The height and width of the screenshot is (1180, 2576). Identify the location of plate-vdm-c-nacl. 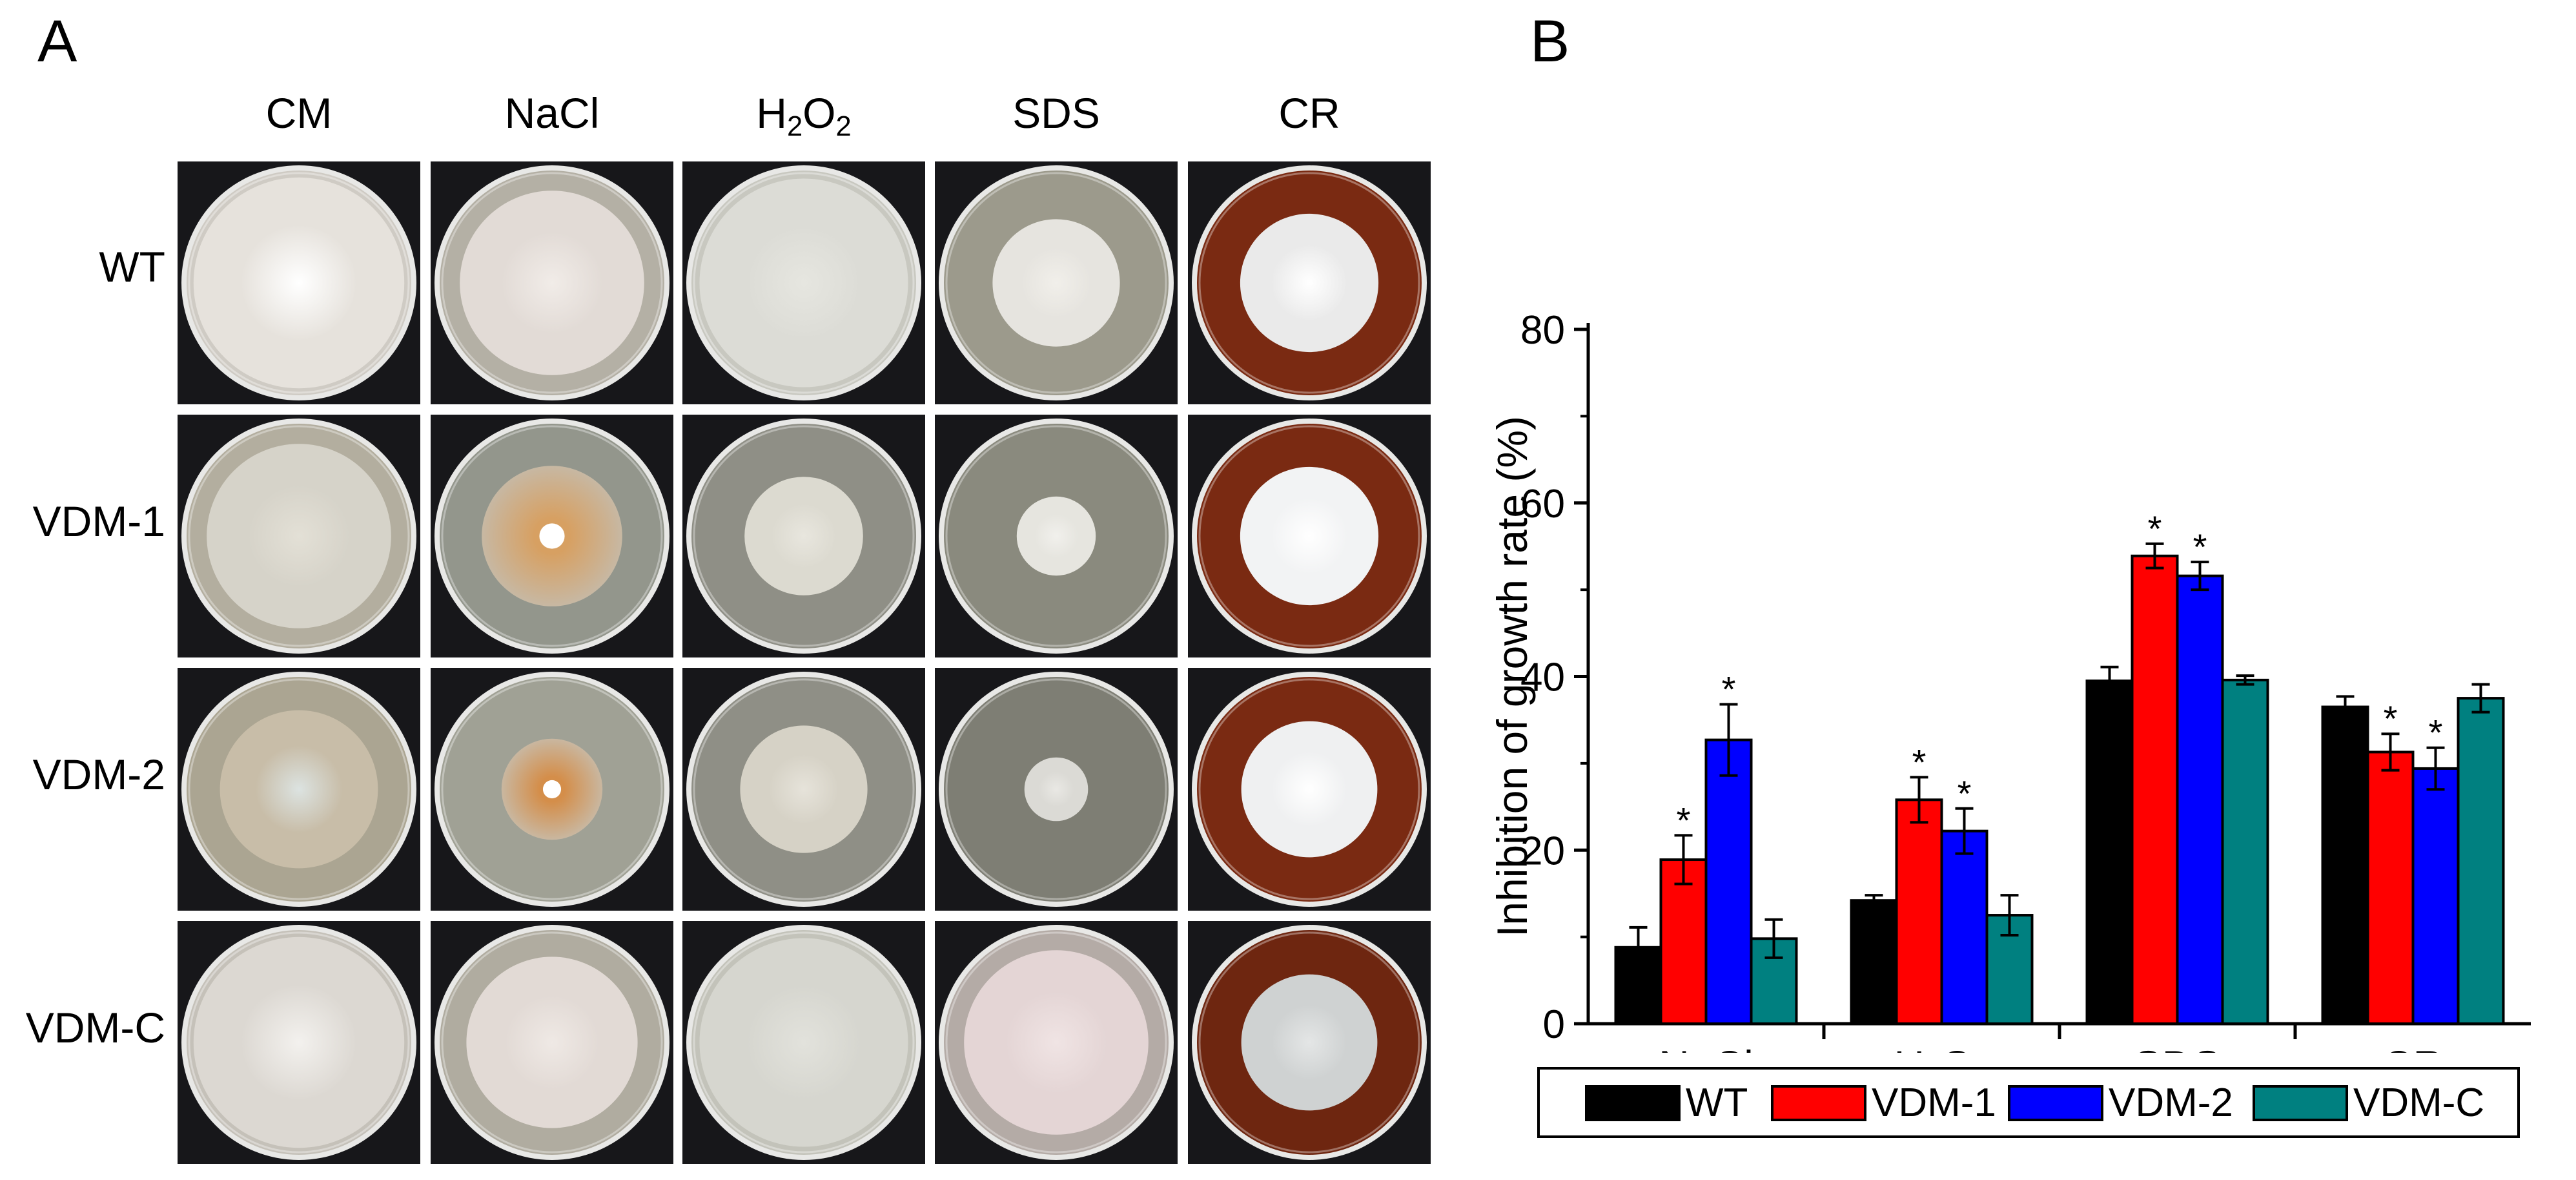
(552, 1042).